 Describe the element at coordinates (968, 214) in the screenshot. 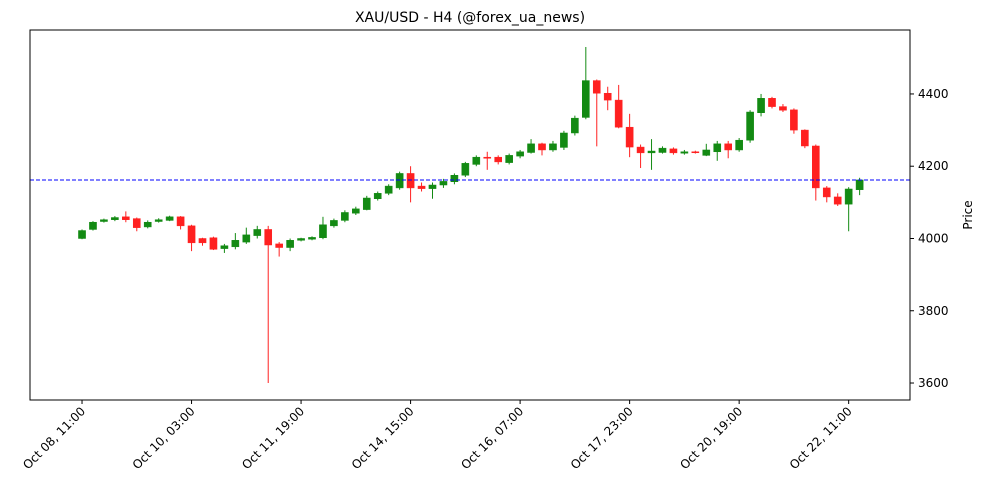

I see `y-axis-label: Price` at that location.